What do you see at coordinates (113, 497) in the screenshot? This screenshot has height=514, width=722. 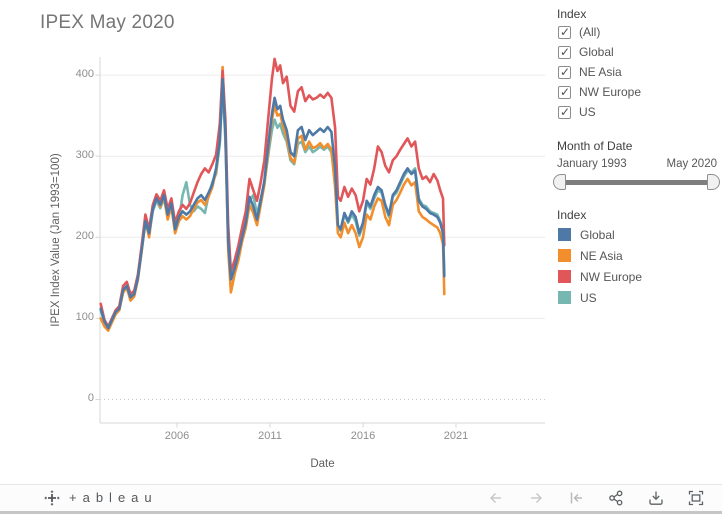 I see `tableau-wordmark: +ableau` at bounding box center [113, 497].